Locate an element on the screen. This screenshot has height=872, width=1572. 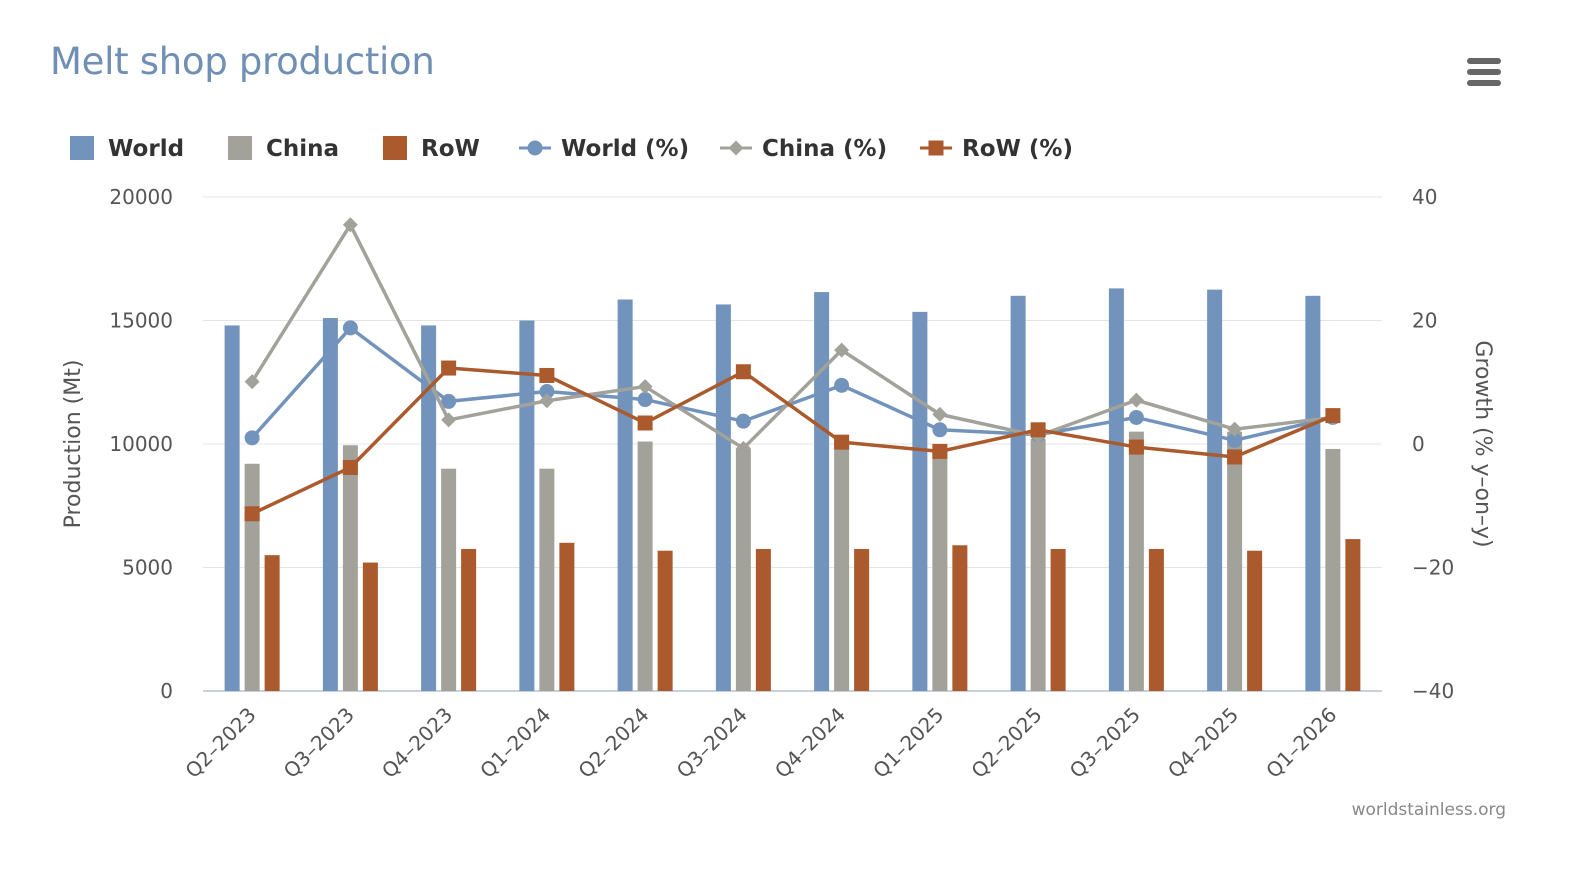
x-tick-label: Q4–2025 is located at coordinates (1203, 743).